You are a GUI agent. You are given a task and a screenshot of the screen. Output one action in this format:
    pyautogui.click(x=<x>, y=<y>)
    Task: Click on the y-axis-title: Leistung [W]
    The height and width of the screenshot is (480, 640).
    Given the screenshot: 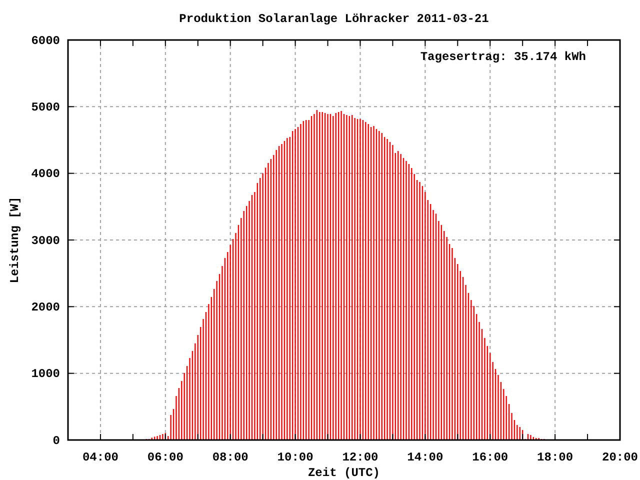 What is the action you would take?
    pyautogui.click(x=15, y=240)
    